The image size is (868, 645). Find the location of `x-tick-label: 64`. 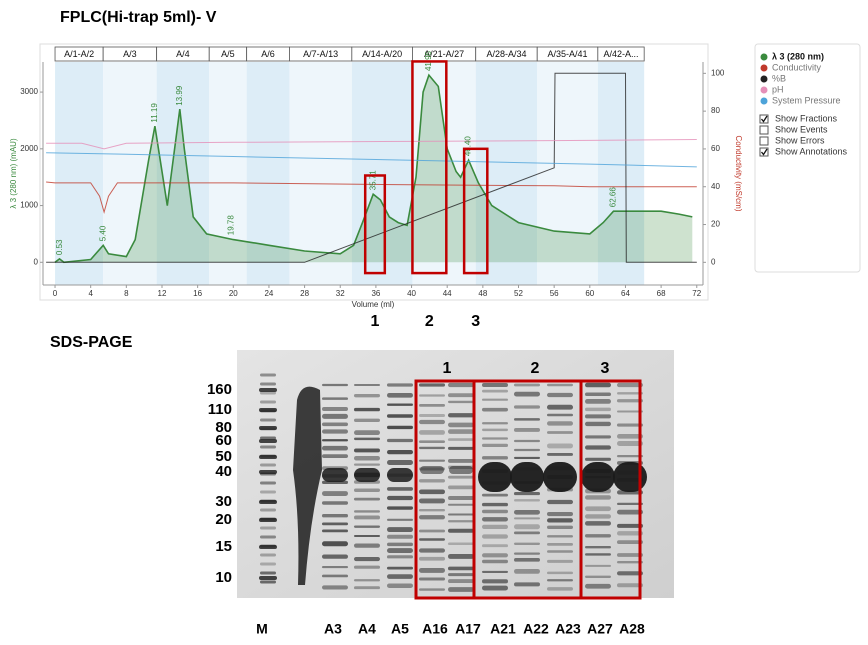

x-tick-label: 64 is located at coordinates (625, 293).